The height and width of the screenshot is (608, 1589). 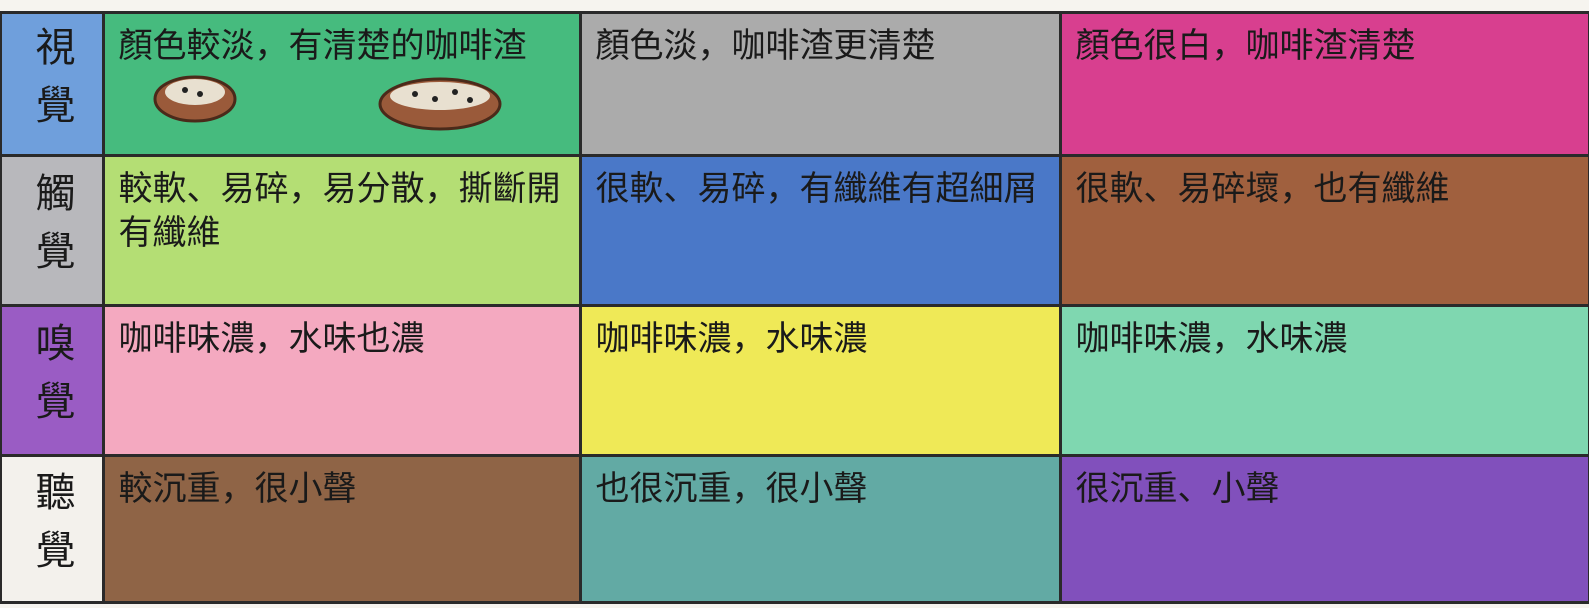 I want to click on table-cell-text: 很軟、易碎，有纖維有超細屑, so click(x=816, y=188).